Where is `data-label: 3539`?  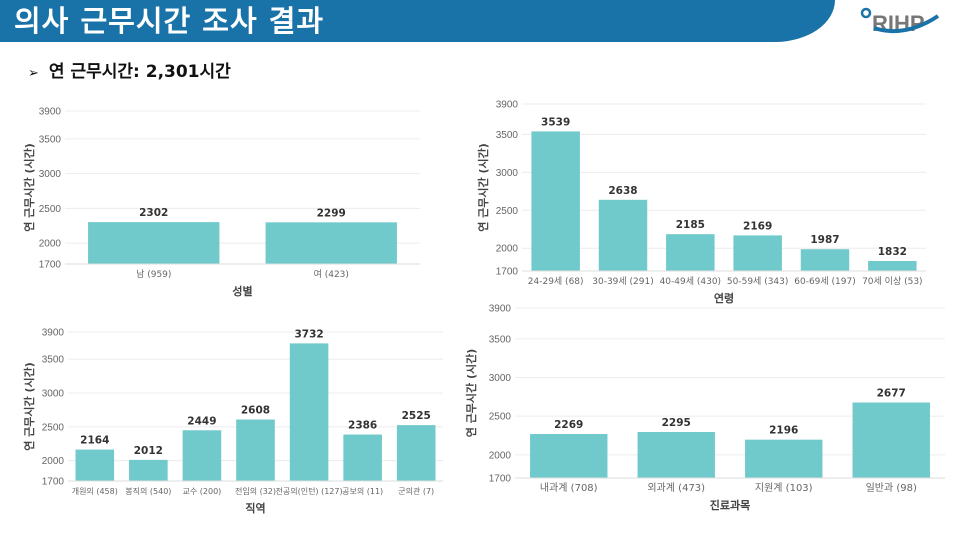
data-label: 3539 is located at coordinates (555, 122).